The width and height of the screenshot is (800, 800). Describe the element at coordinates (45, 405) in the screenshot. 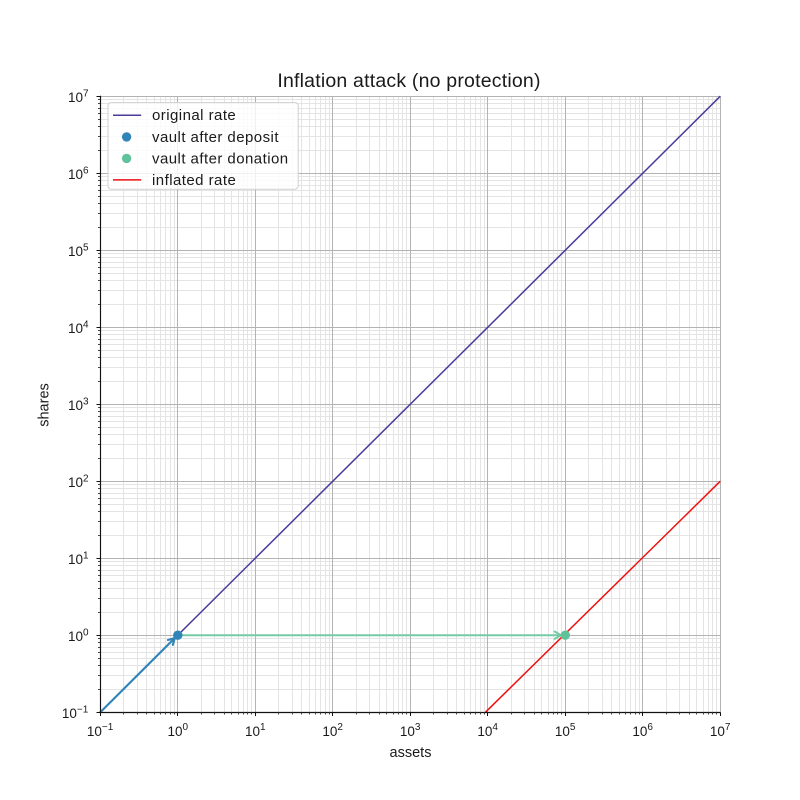

I see `svg-text: shares` at that location.